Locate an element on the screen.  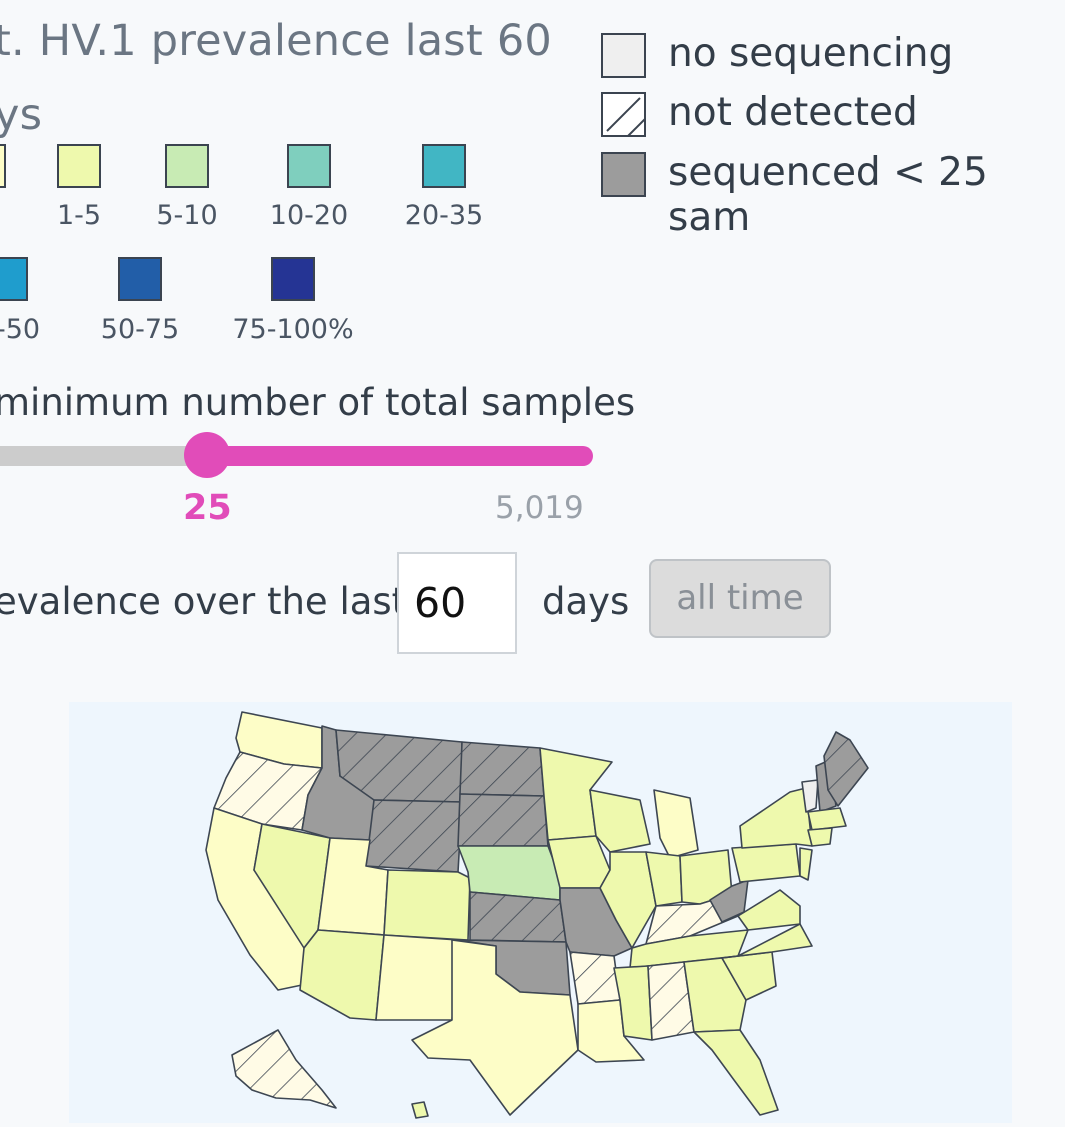
chart-title-line2: ys is located at coordinates (21, 115).